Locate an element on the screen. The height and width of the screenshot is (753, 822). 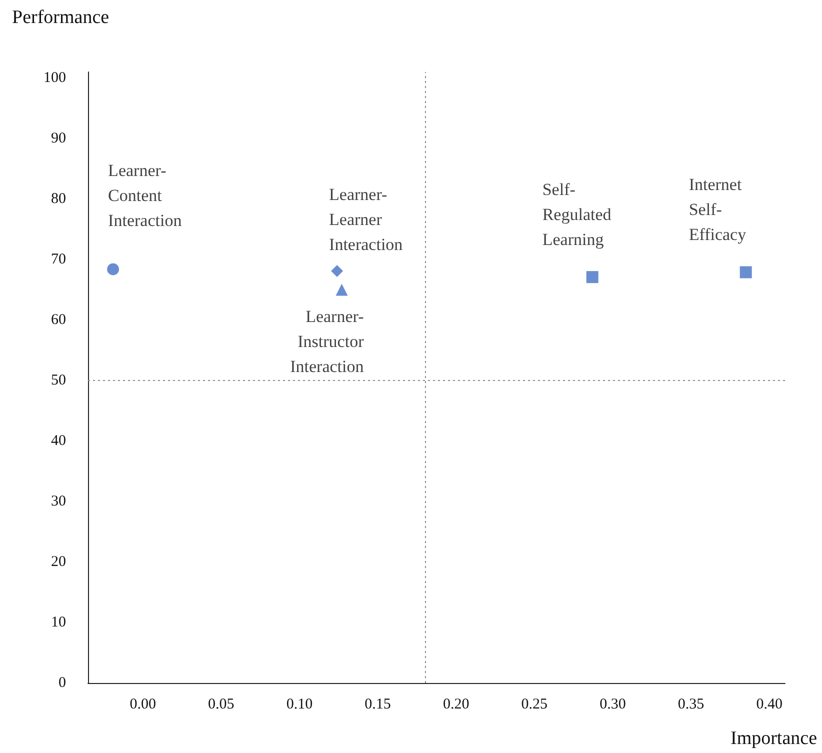
series-label: Learner-Learner Interaction is located at coordinates (366, 219).